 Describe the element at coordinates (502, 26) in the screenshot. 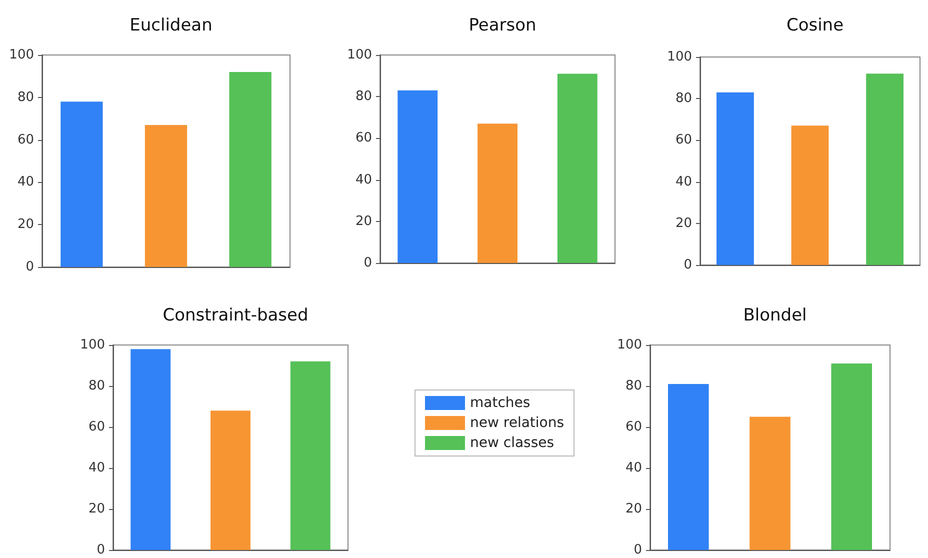

I see `chart-title: Pearson` at that location.